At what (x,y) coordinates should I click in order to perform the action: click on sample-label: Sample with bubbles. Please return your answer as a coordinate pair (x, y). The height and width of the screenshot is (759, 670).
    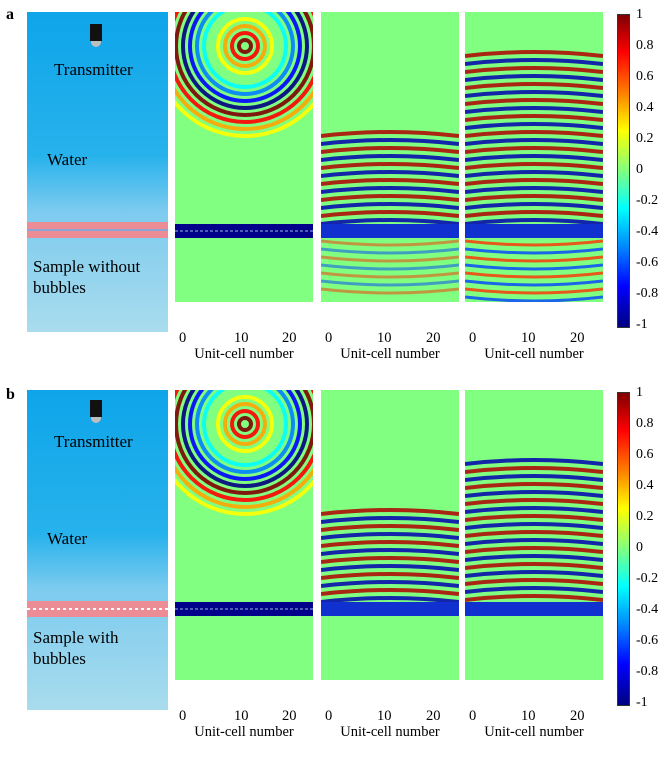
    Looking at the image, I should click on (76, 648).